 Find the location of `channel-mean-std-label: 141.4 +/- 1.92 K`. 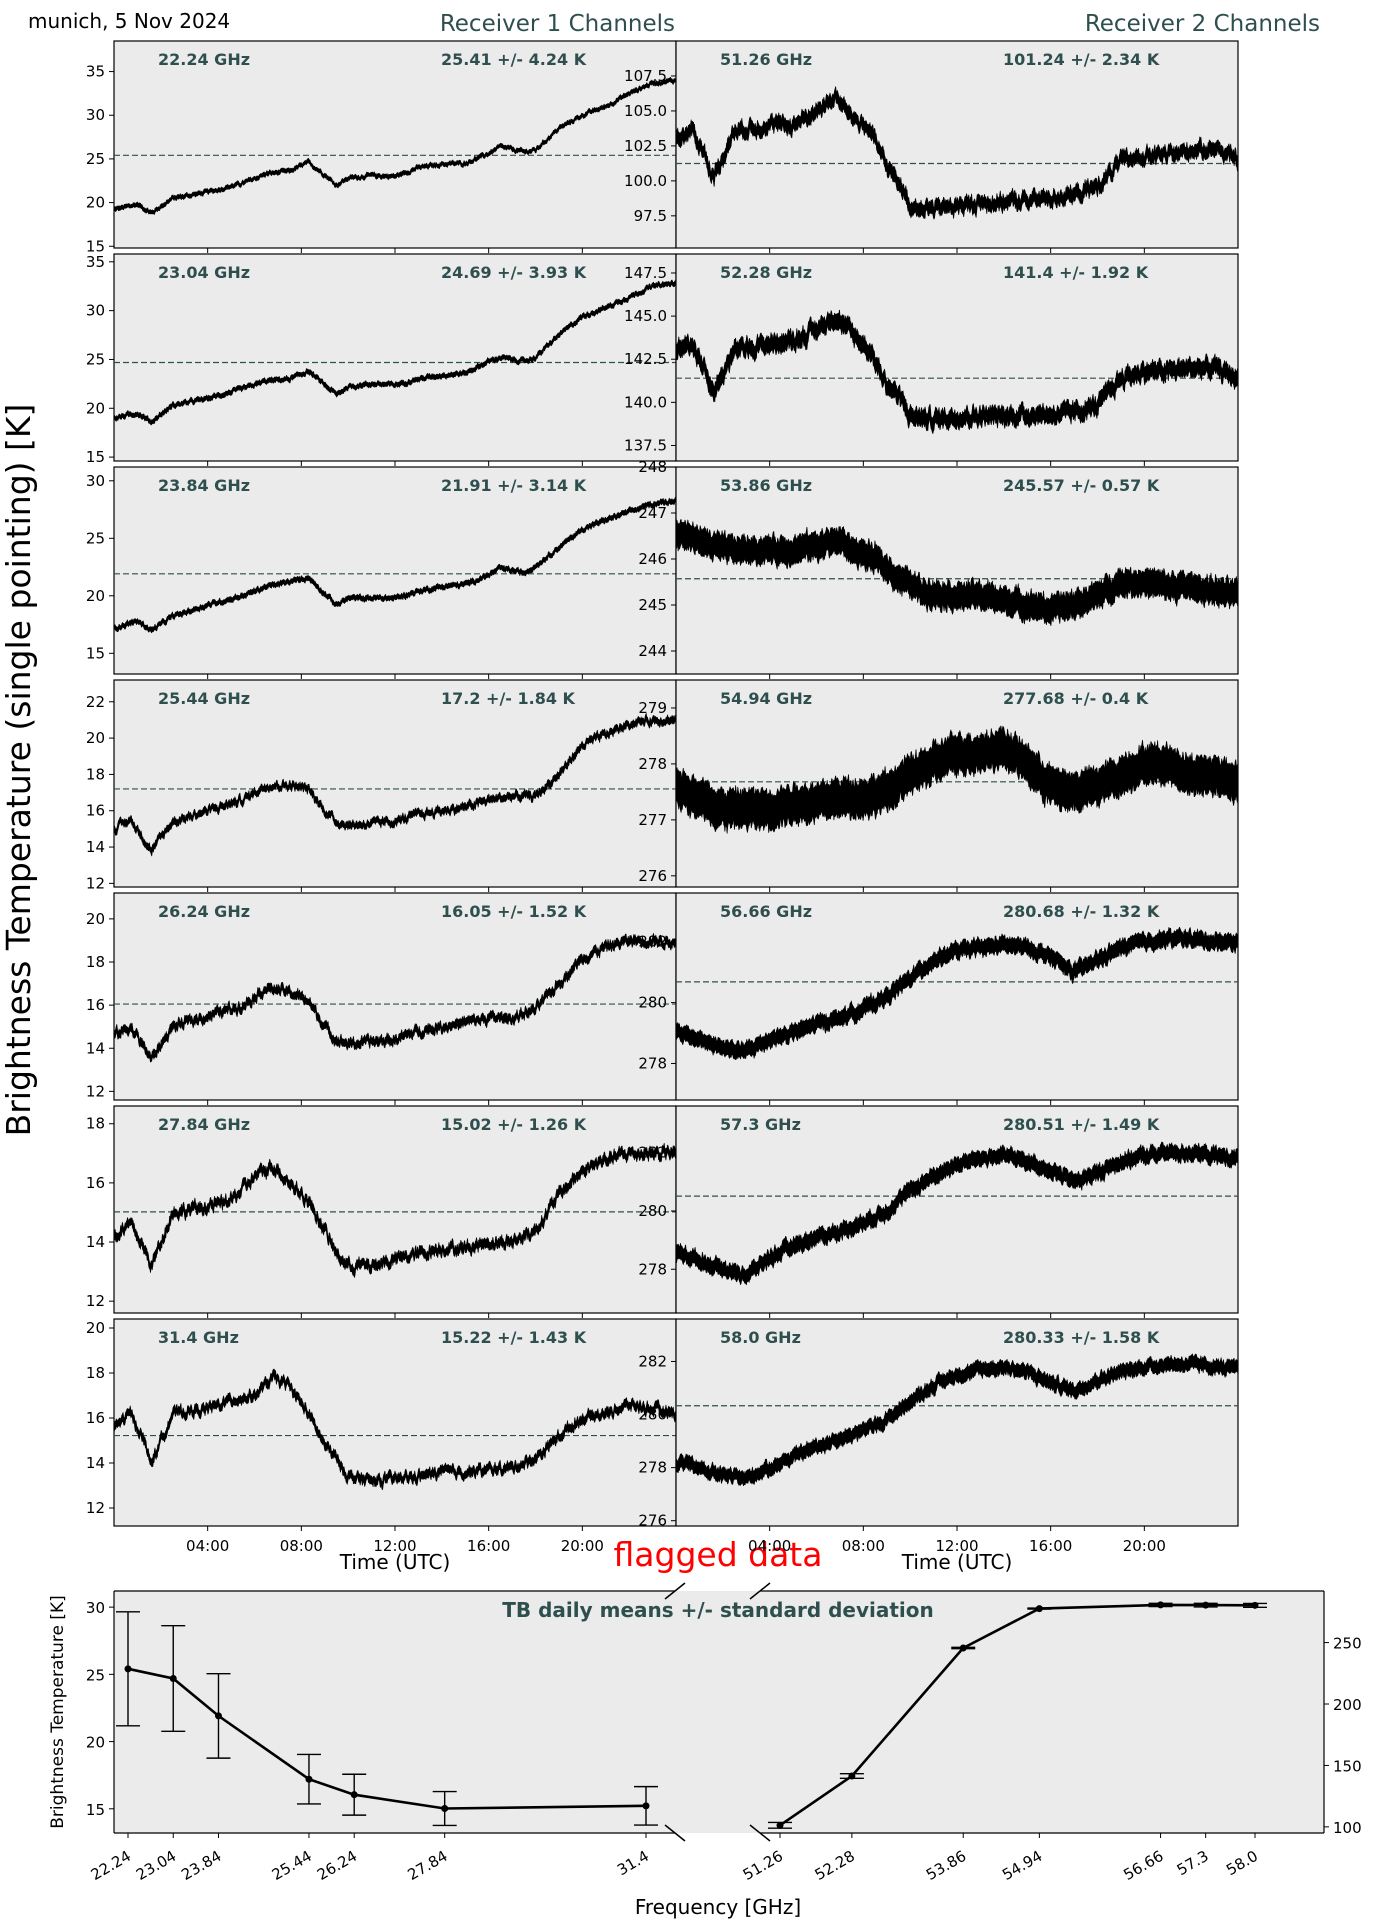

channel-mean-std-label: 141.4 +/- 1.92 K is located at coordinates (1076, 272).